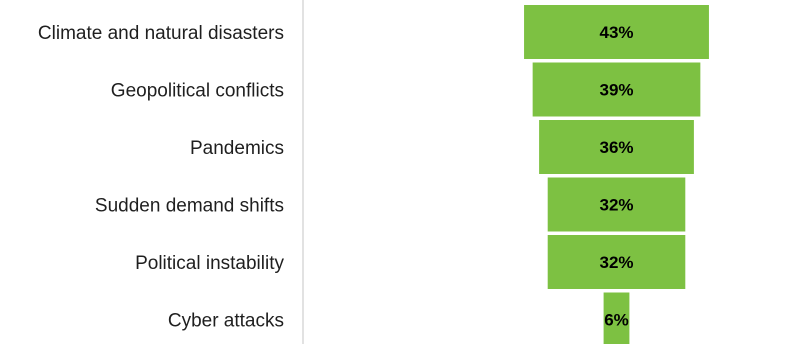 The image size is (807, 344). Describe the element at coordinates (197, 91) in the screenshot. I see `category-label-2: Geopolitical conflicts` at that location.